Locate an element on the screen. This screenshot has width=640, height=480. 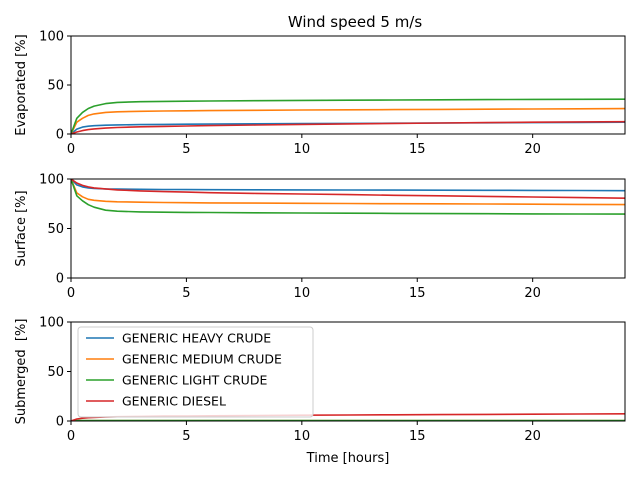
chart-title: Wind speed 5 m/s is located at coordinates (355, 22).